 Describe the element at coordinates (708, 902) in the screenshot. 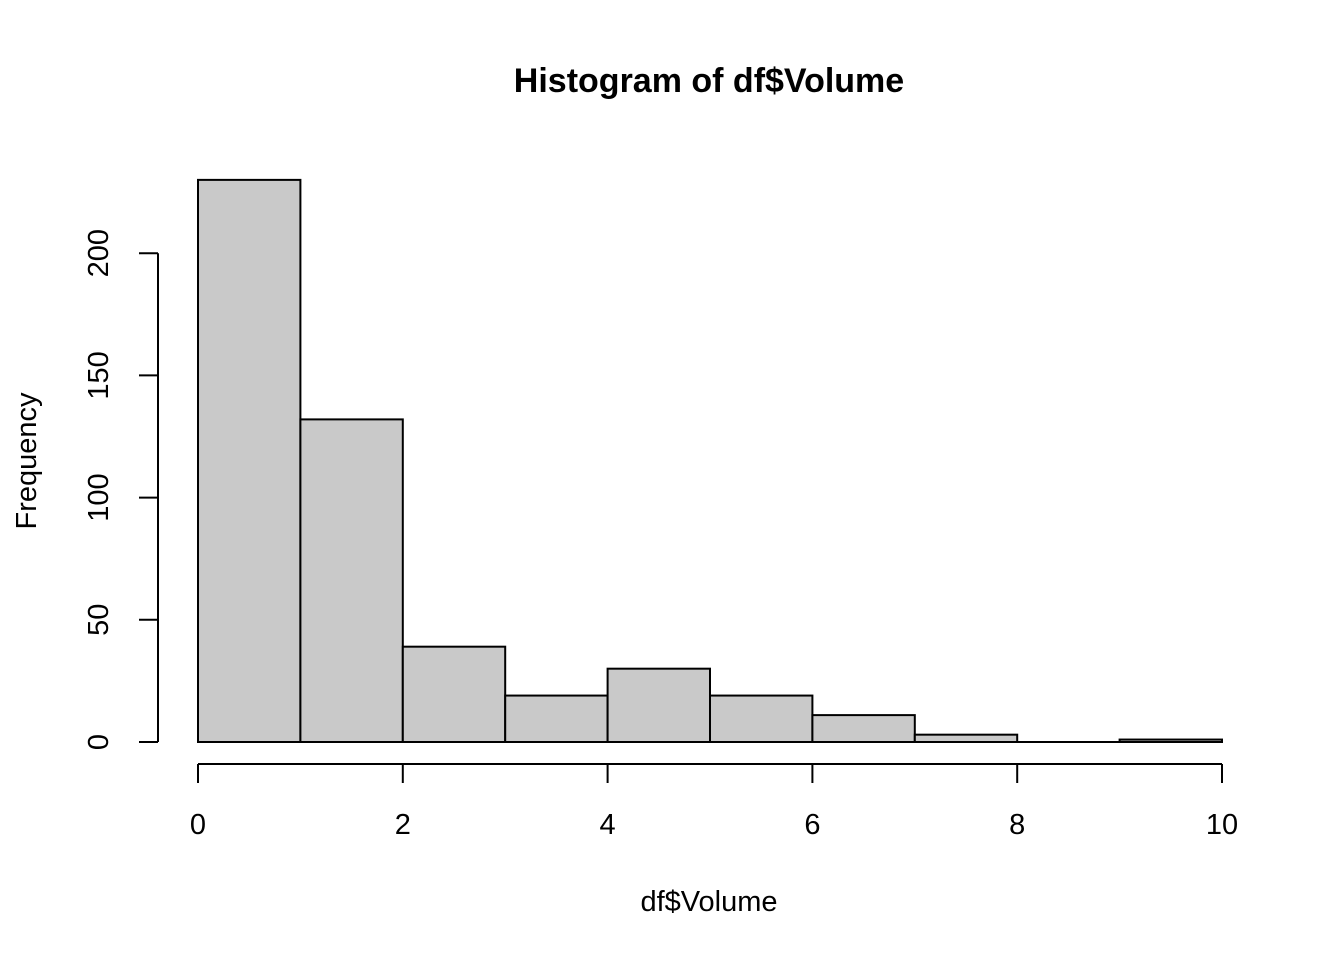

I see `x-axis-label: df$Volume` at that location.